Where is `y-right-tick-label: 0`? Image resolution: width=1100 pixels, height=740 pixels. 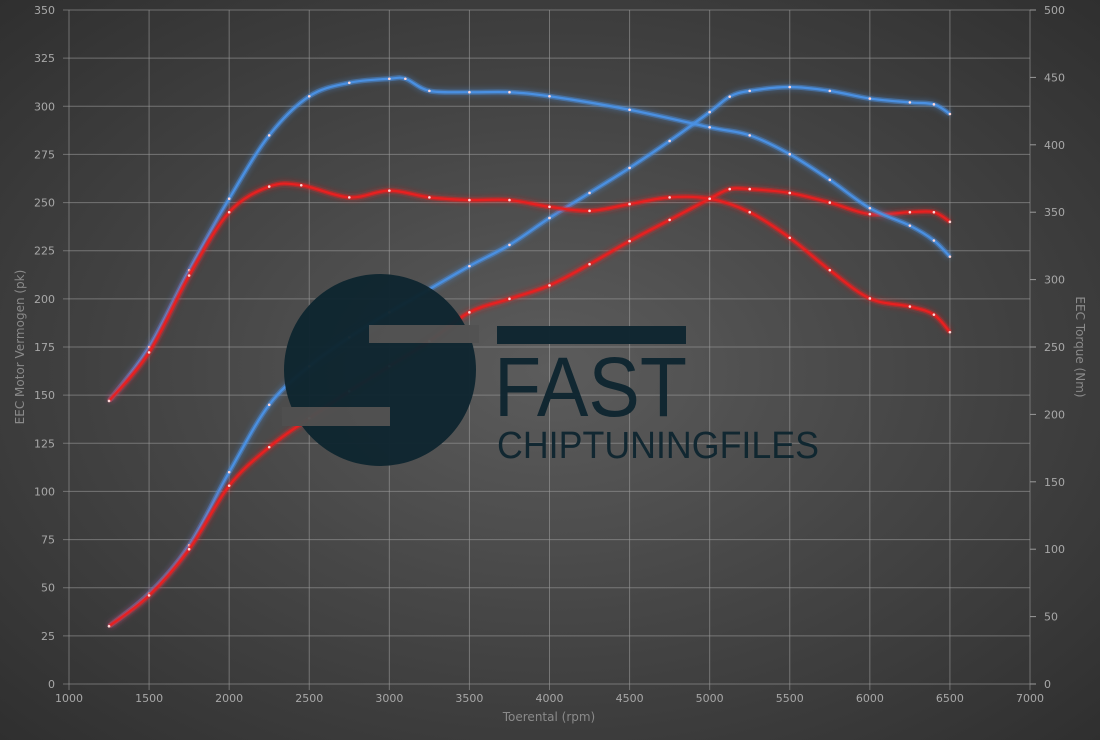 y-right-tick-label: 0 is located at coordinates (1047, 684).